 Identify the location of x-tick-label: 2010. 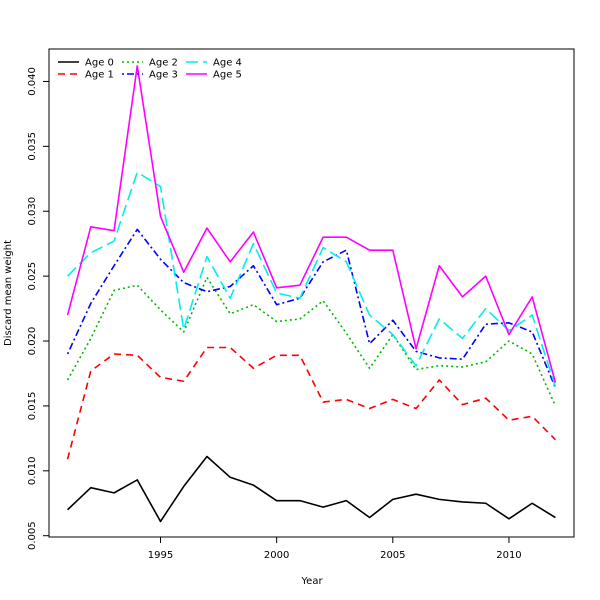
(508, 555).